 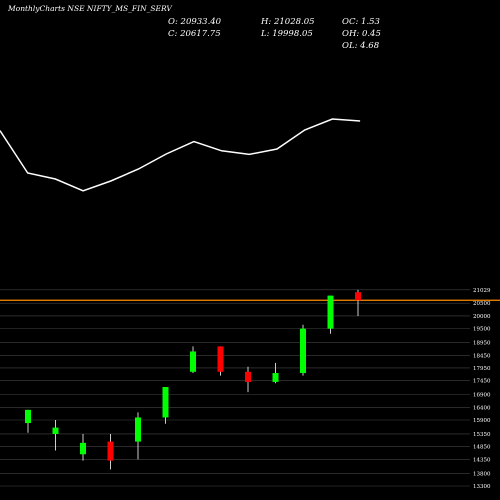 I want to click on y-tick-label: 16900, so click(x=482, y=396).